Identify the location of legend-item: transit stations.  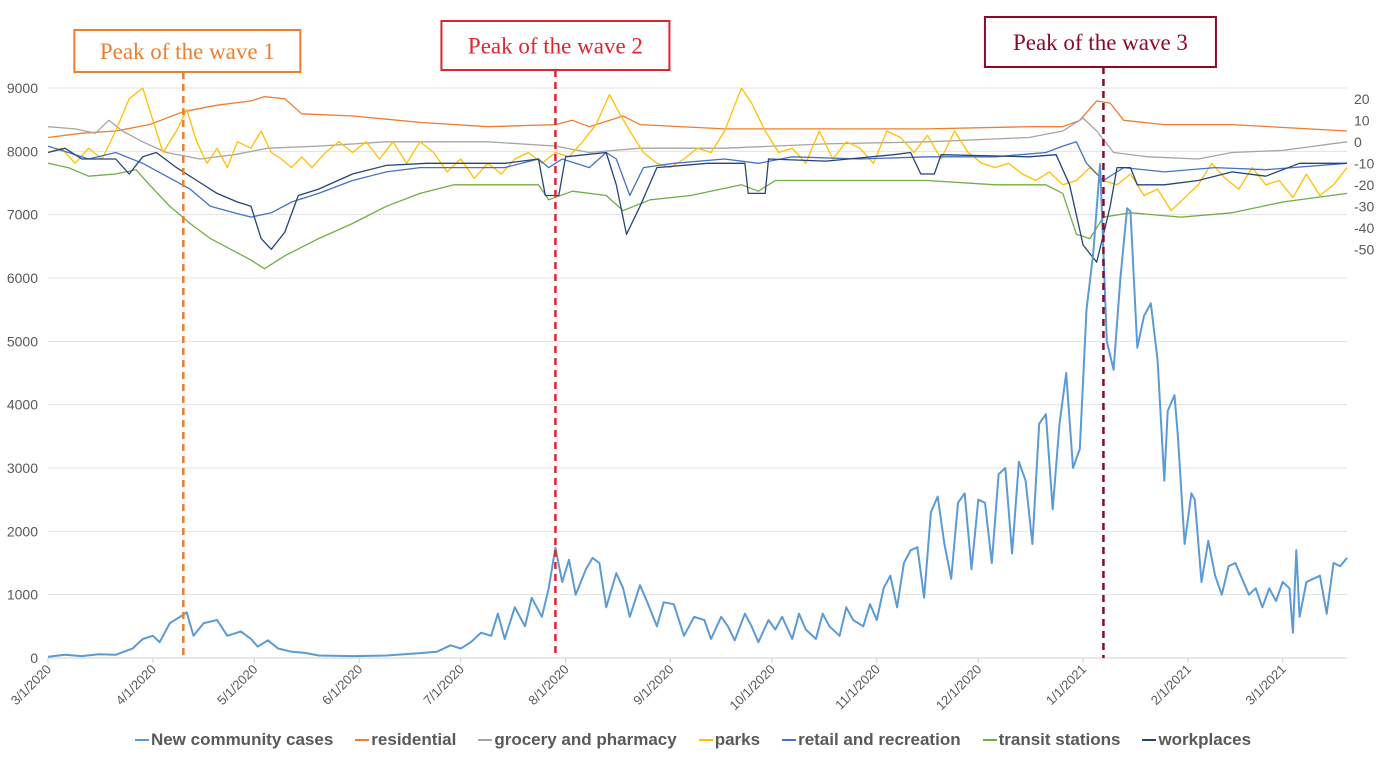
(1051, 740).